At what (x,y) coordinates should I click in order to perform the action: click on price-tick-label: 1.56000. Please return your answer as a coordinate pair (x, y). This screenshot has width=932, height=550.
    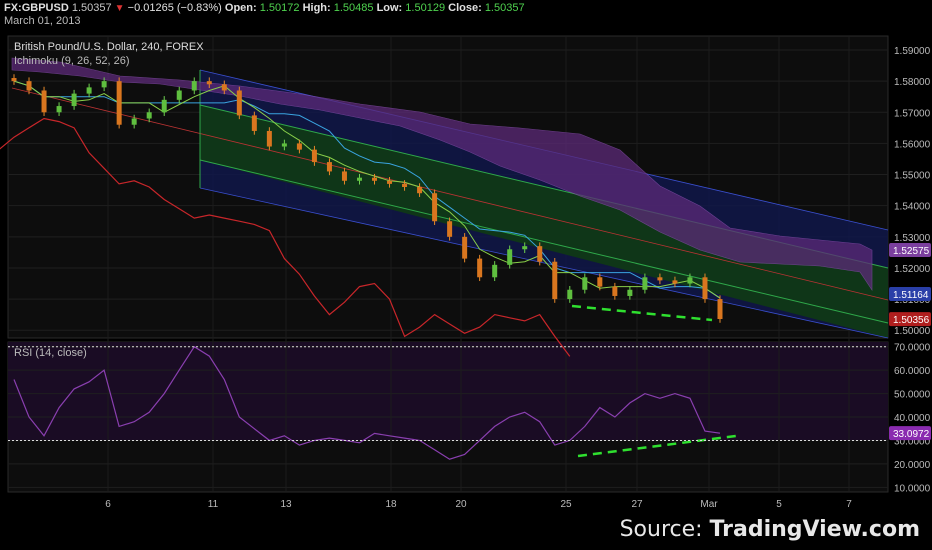
    Looking at the image, I should click on (912, 144).